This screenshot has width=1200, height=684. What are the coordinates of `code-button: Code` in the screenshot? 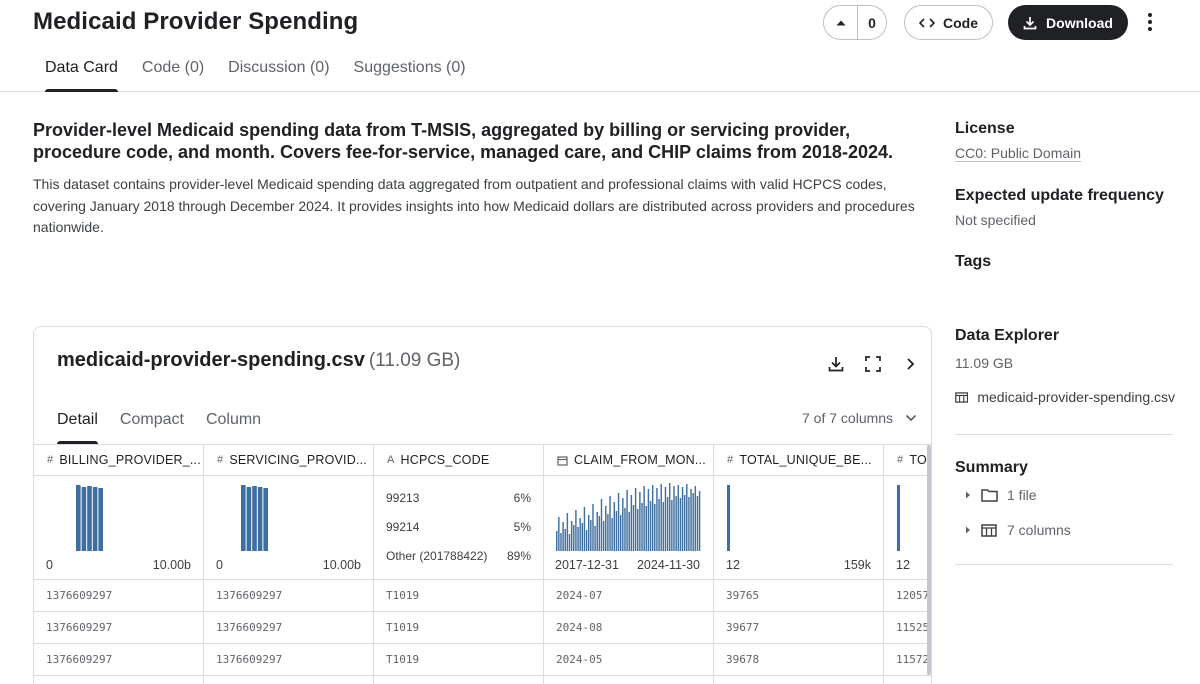 It's located at (948, 22).